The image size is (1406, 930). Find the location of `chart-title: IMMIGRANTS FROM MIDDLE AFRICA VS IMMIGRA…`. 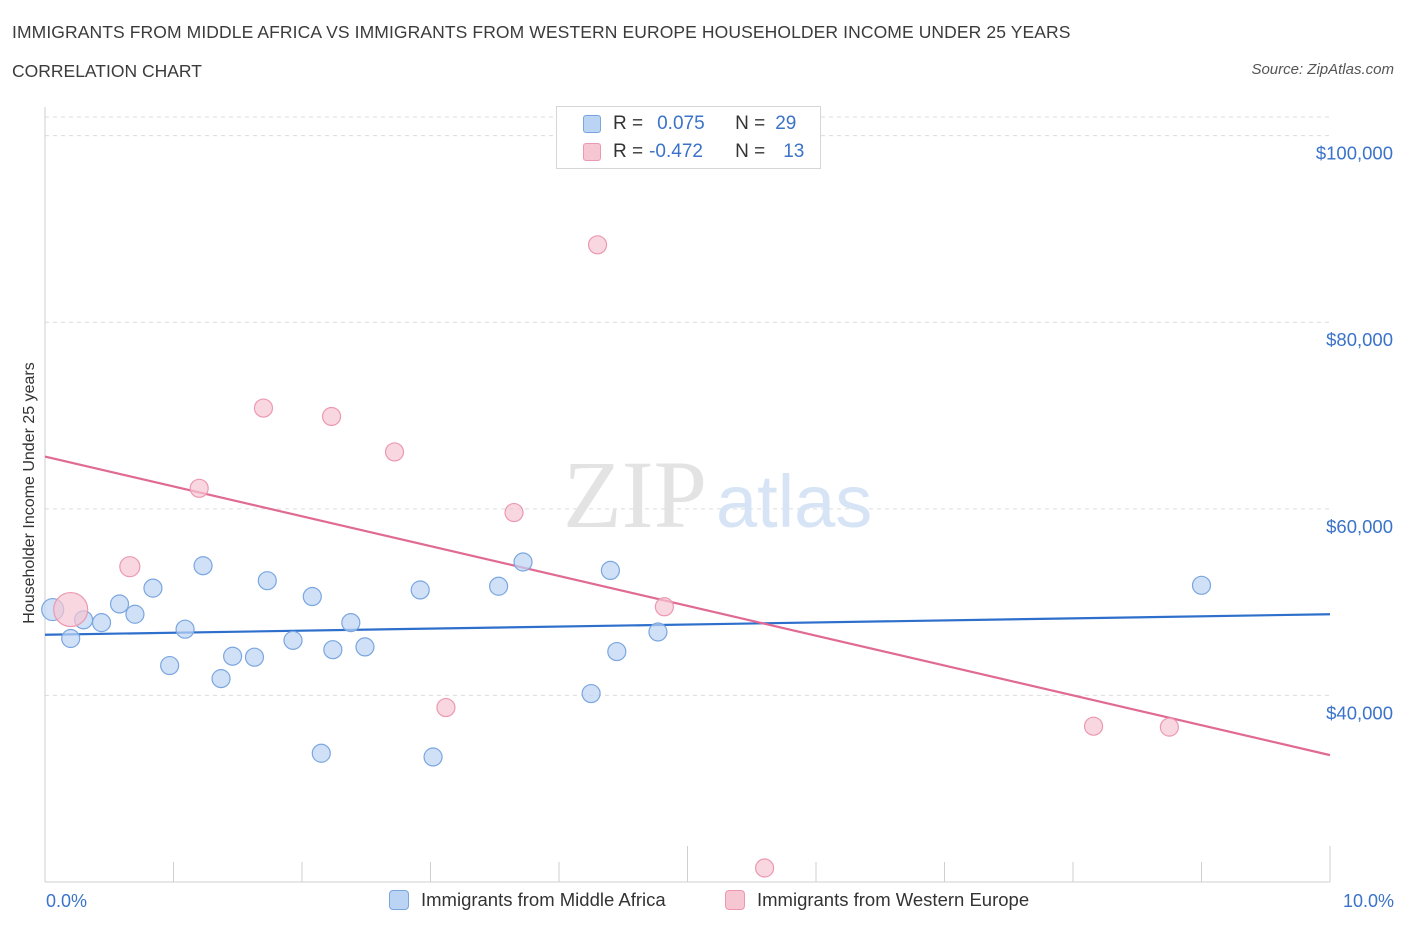

chart-title: IMMIGRANTS FROM MIDDLE AFRICA VS IMMIGRA… is located at coordinates (541, 32).